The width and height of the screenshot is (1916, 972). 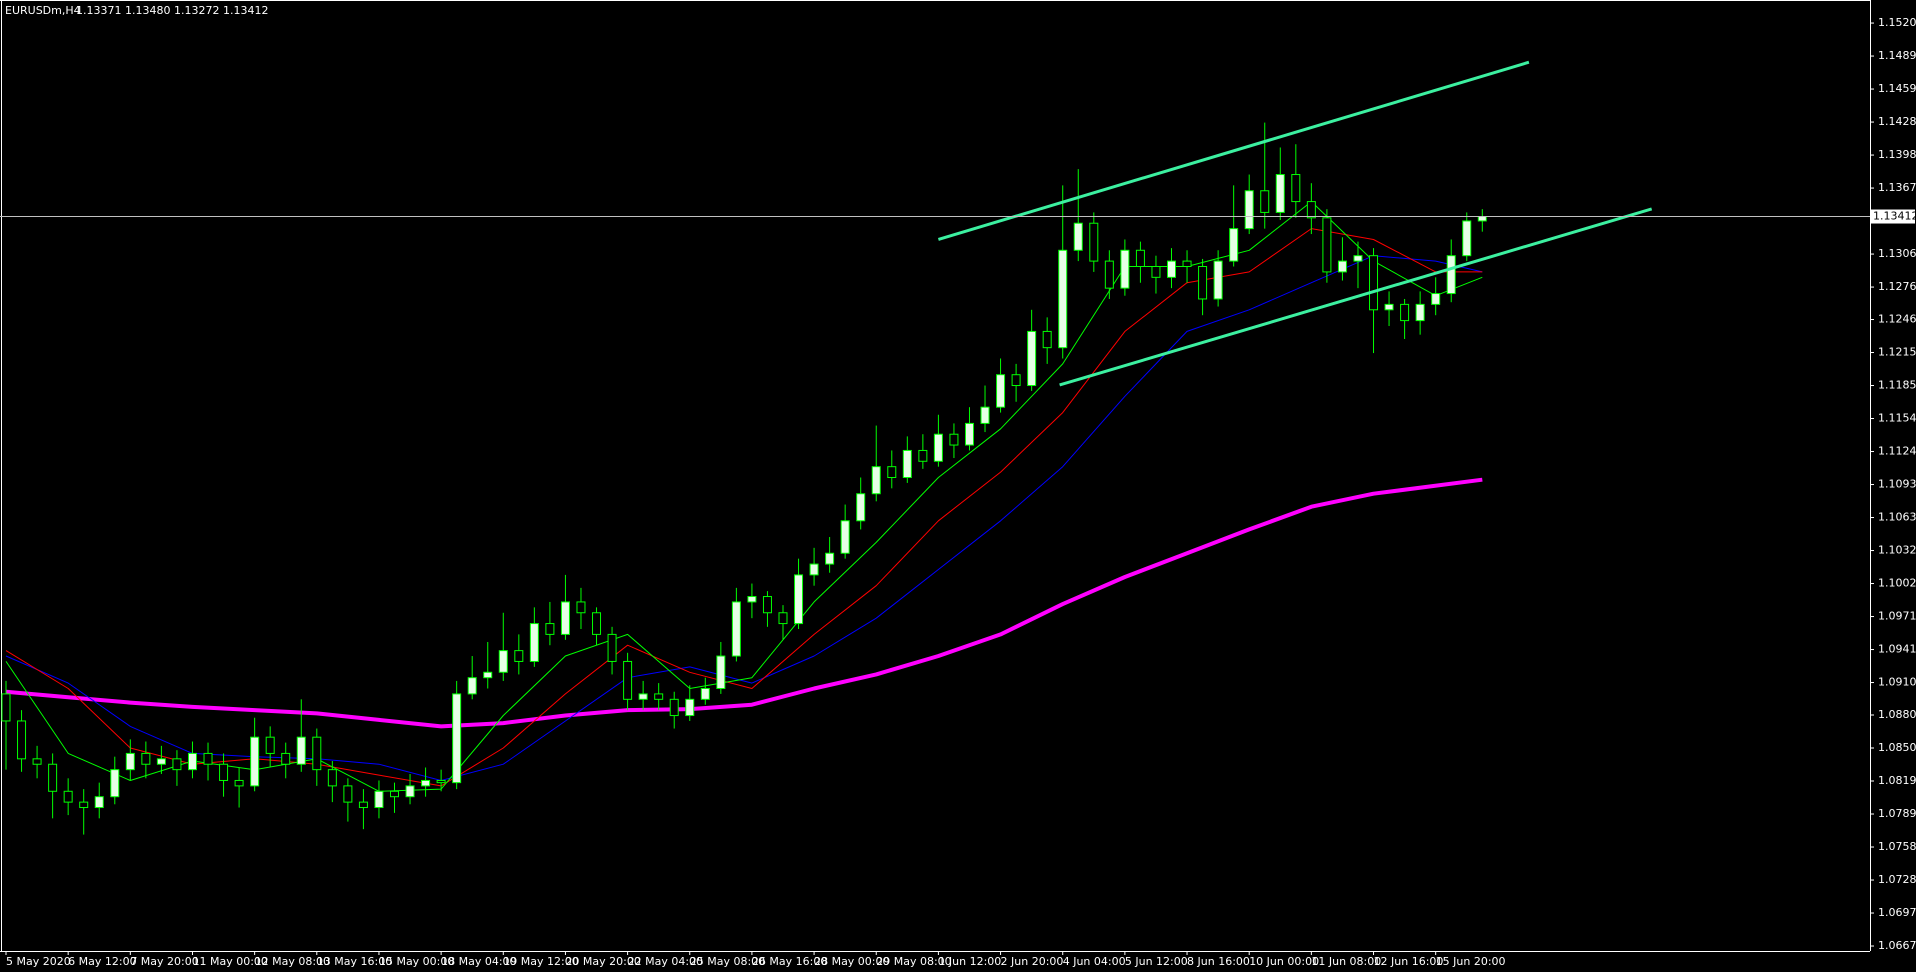 What do you see at coordinates (1156, 961) in the screenshot?
I see `x-tick-label: 5 Jun 12:00` at bounding box center [1156, 961].